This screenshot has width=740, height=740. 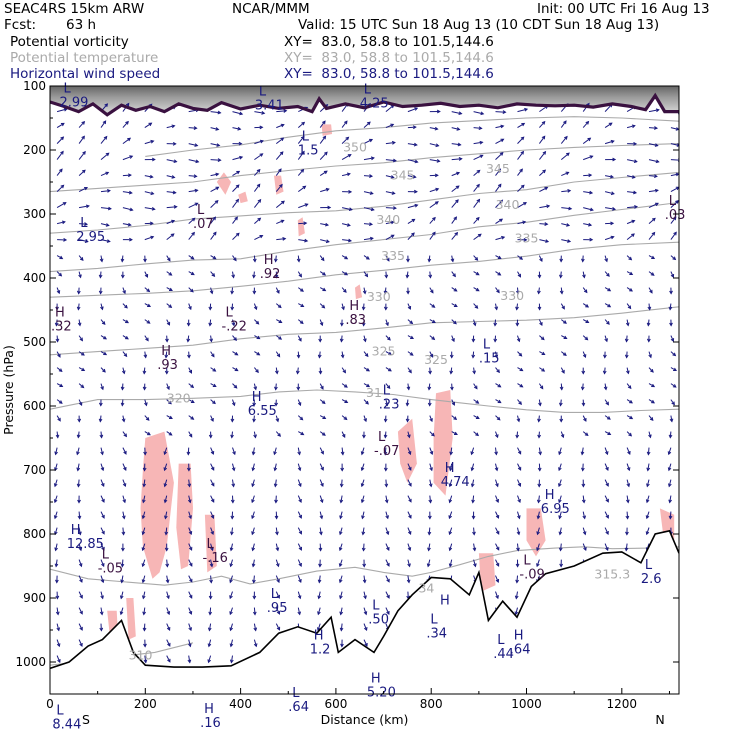 What do you see at coordinates (166, 351) in the screenshot?
I see `extremum-letter: H` at bounding box center [166, 351].